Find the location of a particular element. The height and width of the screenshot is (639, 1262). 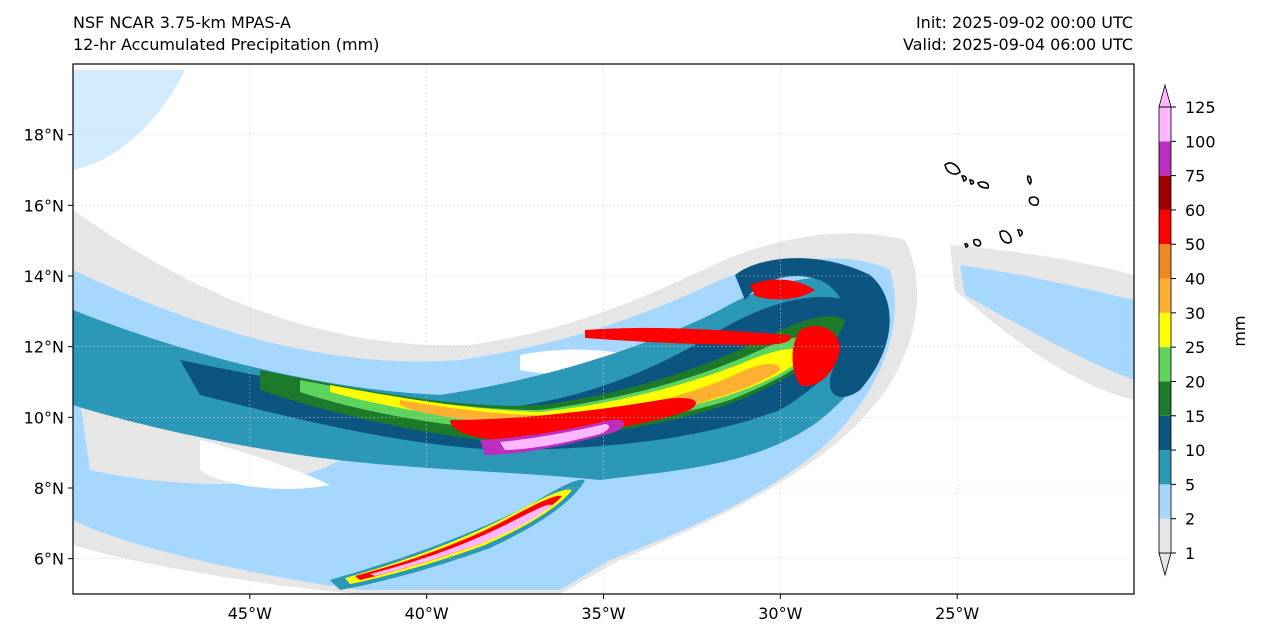

lat-tick-label: 16°N is located at coordinates (44, 205).